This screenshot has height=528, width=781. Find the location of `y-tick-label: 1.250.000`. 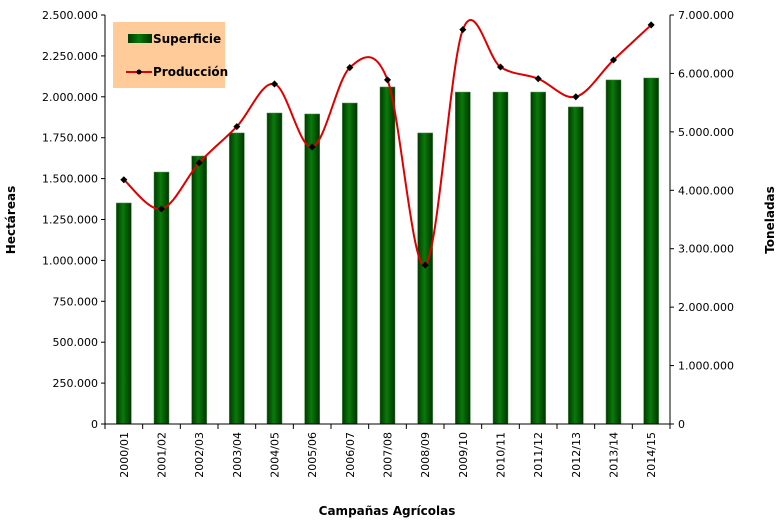

y-tick-label: 1.250.000 is located at coordinates (70, 220).